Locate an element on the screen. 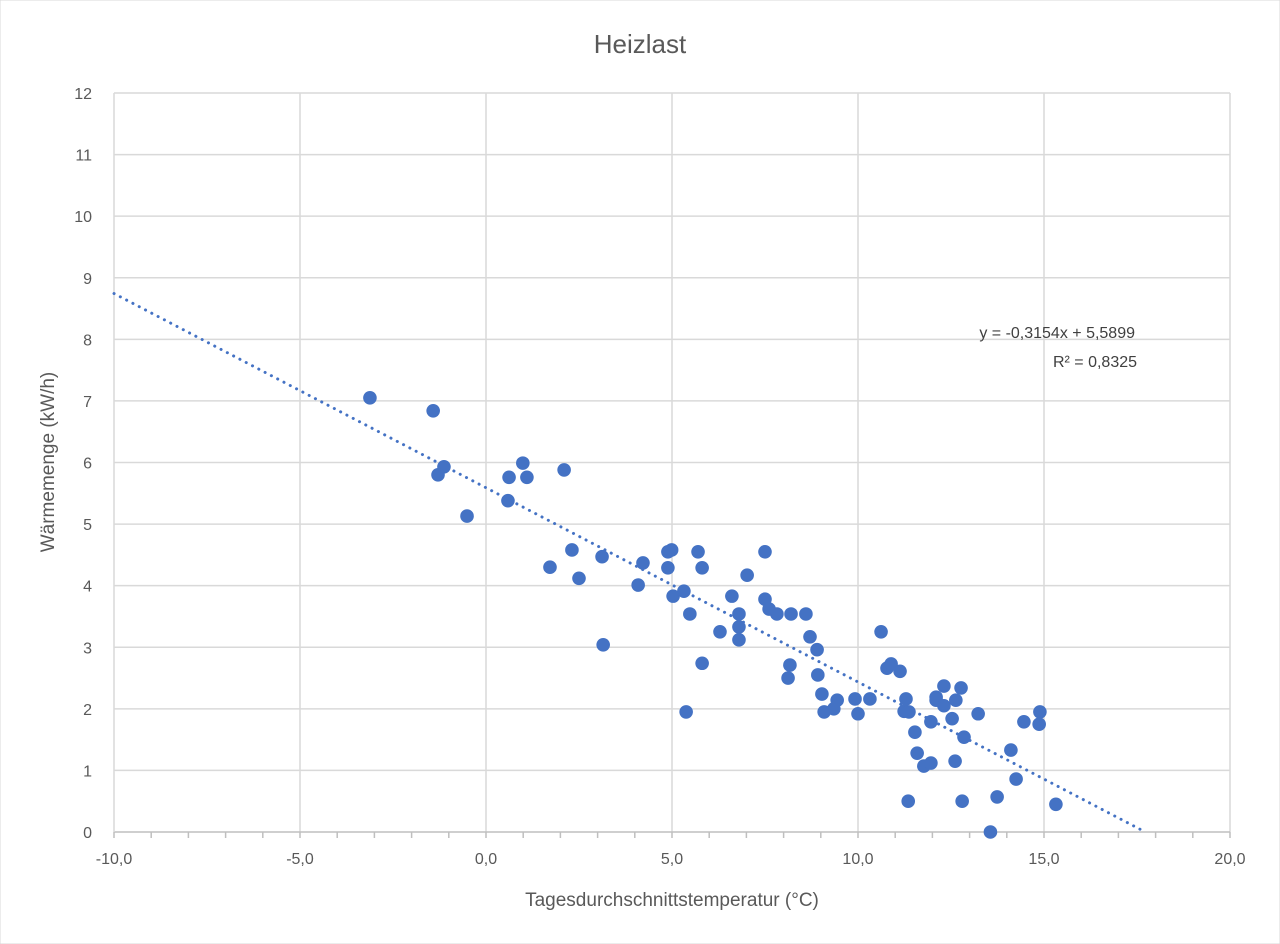  trendline-r-squared: R² = 0,8325 is located at coordinates (1095, 362).